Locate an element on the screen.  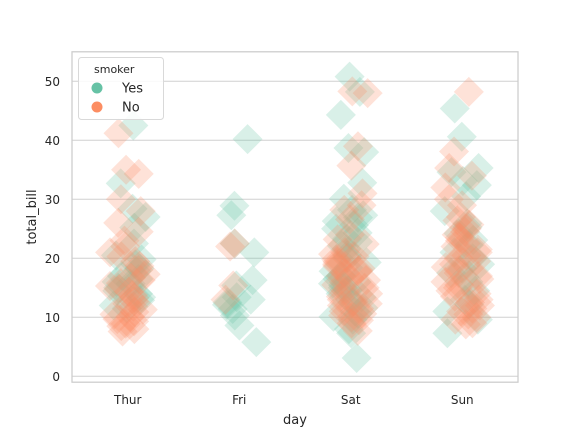
x-tick-label: Thur is located at coordinates (127, 400).